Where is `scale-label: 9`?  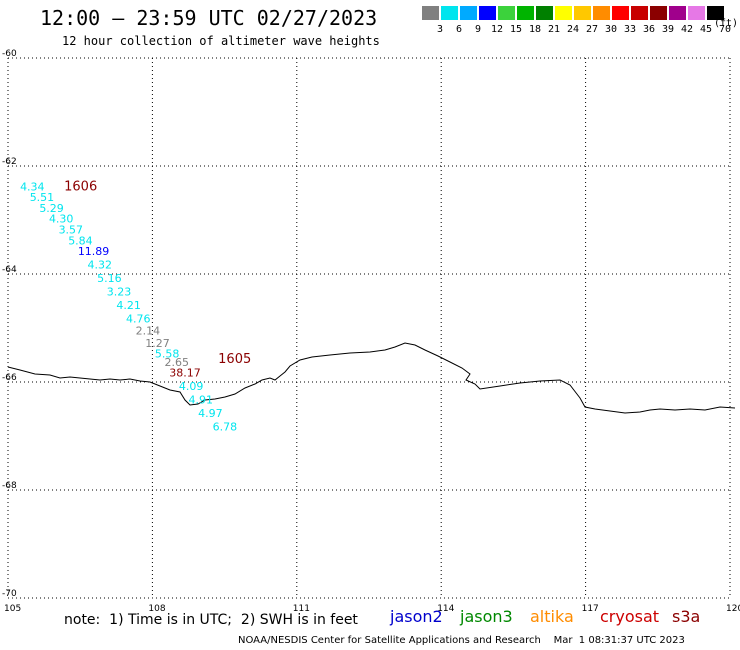 scale-label: 9 is located at coordinates (478, 29).